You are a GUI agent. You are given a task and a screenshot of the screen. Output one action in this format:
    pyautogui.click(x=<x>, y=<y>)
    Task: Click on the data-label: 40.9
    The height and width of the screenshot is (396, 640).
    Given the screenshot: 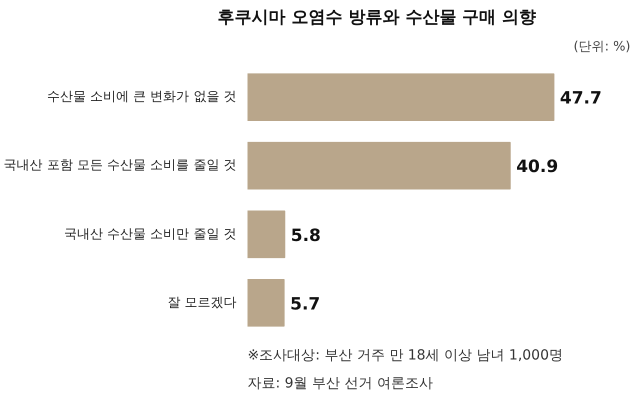 What is the action you would take?
    pyautogui.click(x=537, y=167)
    